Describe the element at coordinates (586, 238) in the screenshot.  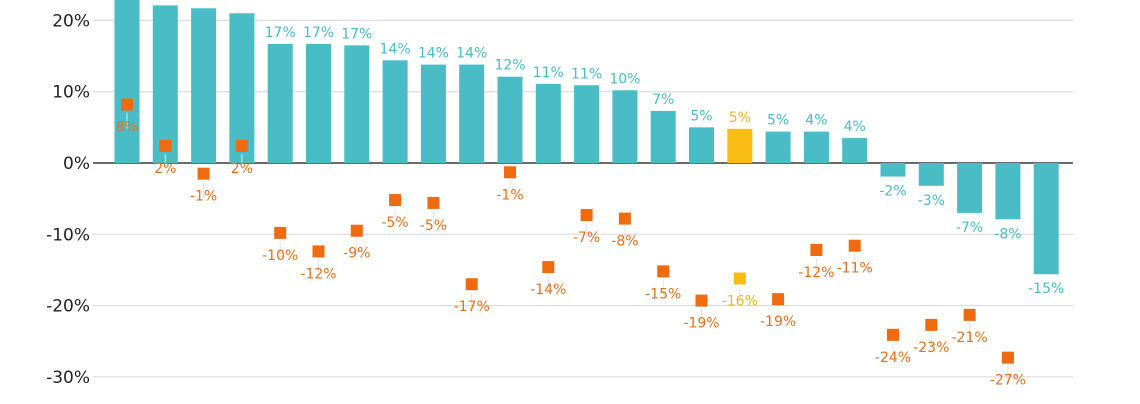
I see `marker-value-label: -7%` at that location.